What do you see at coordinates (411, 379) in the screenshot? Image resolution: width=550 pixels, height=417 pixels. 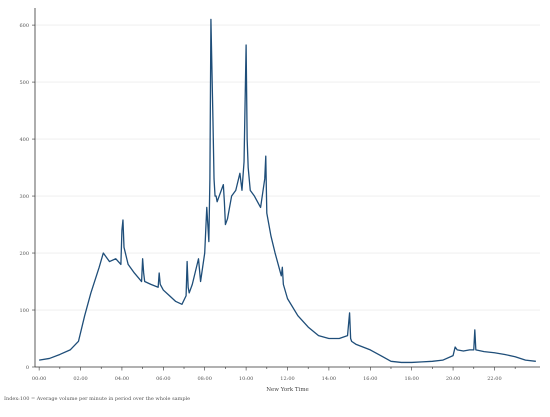 I see `x-tick-label: 18:00` at bounding box center [411, 379].